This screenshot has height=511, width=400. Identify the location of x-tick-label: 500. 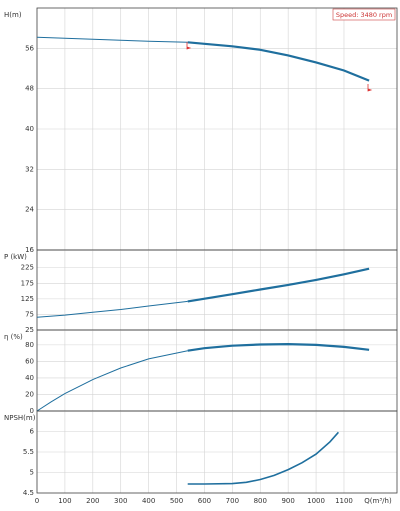
(176, 501).